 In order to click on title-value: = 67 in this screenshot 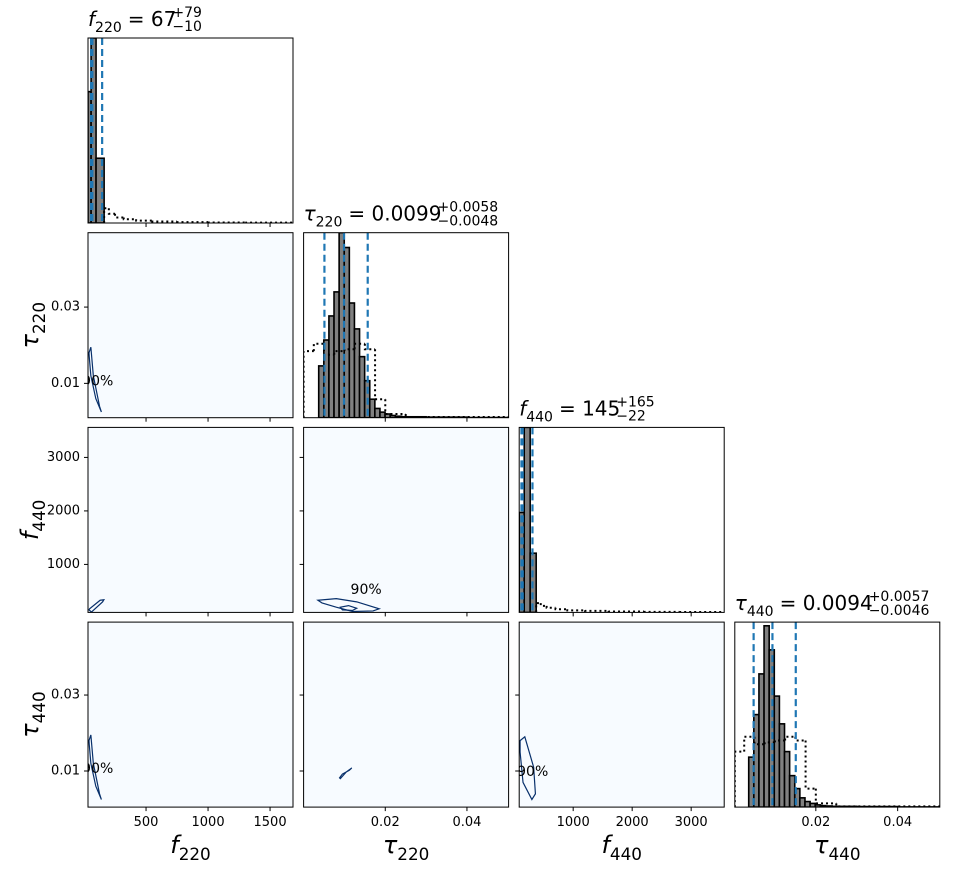, I will do `click(152, 19)`.